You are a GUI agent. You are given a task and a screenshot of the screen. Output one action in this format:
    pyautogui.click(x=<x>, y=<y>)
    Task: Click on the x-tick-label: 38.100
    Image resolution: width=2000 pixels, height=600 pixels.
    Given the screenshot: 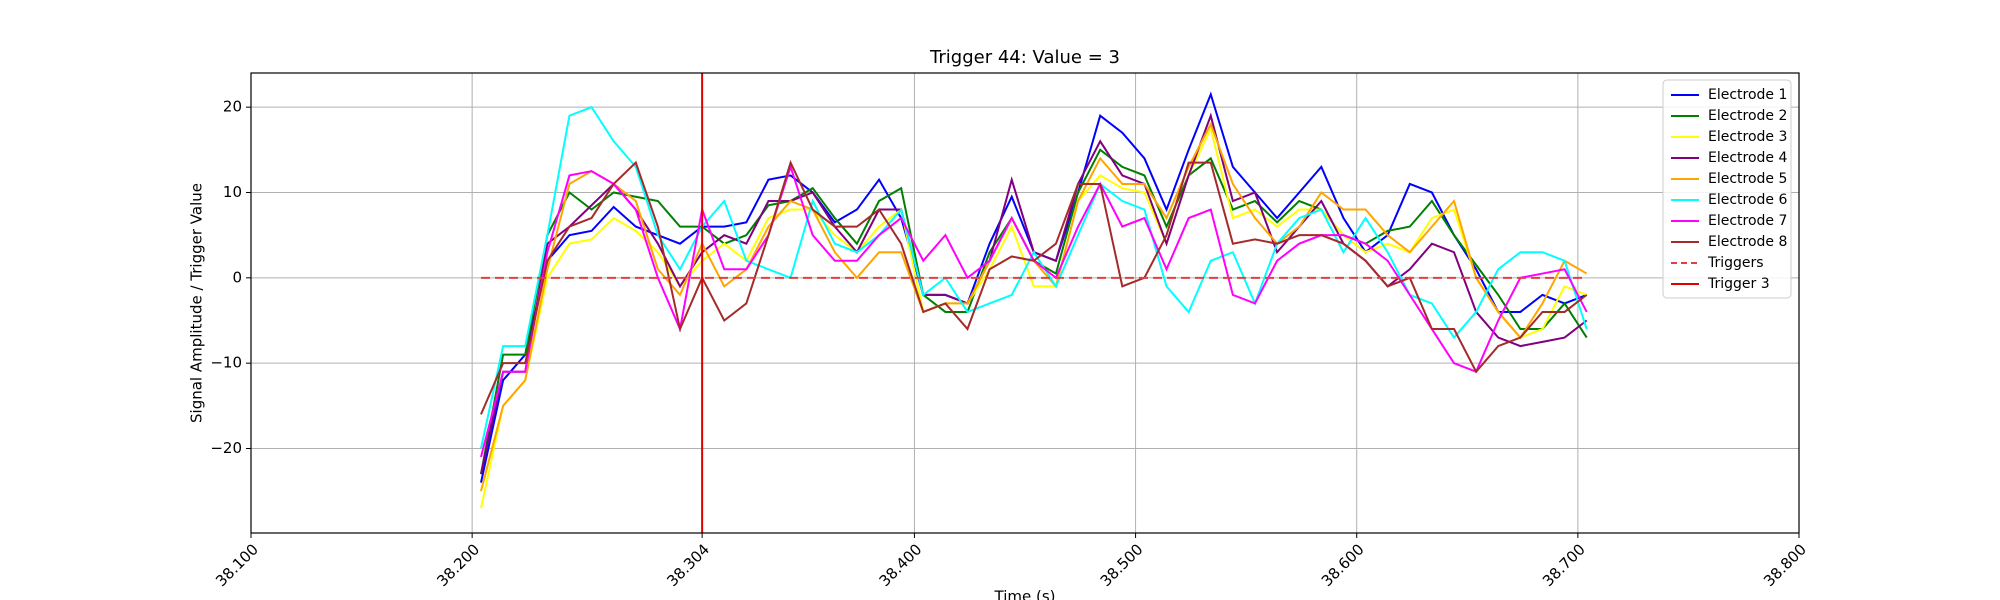 What is the action you would take?
    pyautogui.click(x=237, y=565)
    